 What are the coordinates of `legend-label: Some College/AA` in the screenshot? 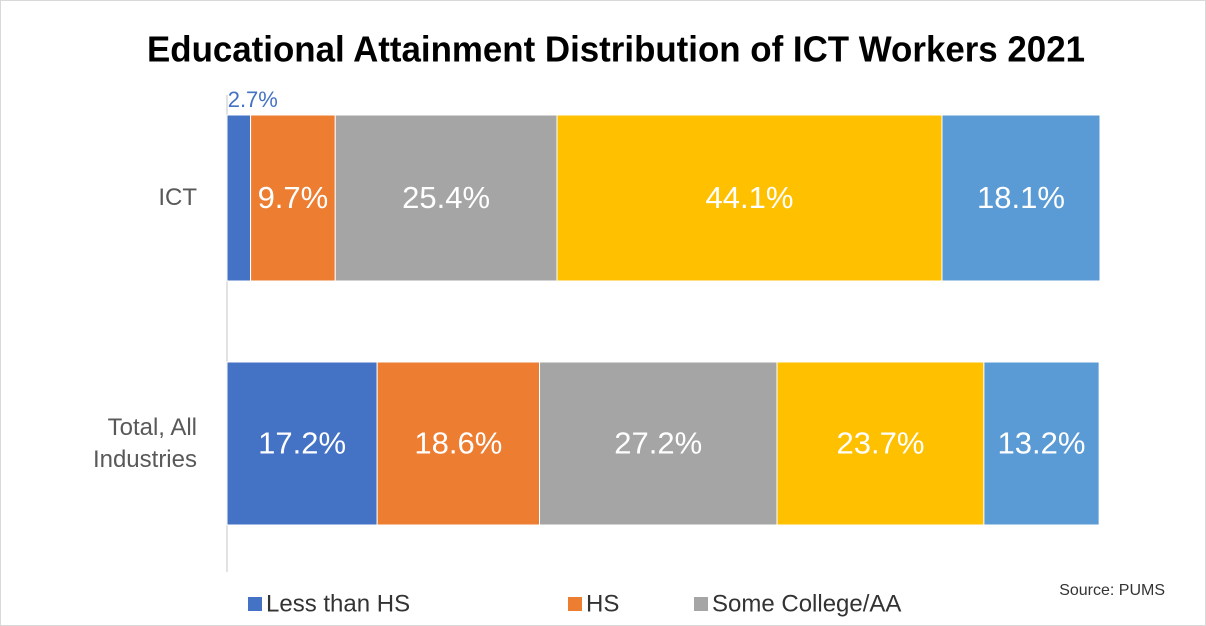 It's located at (806, 603).